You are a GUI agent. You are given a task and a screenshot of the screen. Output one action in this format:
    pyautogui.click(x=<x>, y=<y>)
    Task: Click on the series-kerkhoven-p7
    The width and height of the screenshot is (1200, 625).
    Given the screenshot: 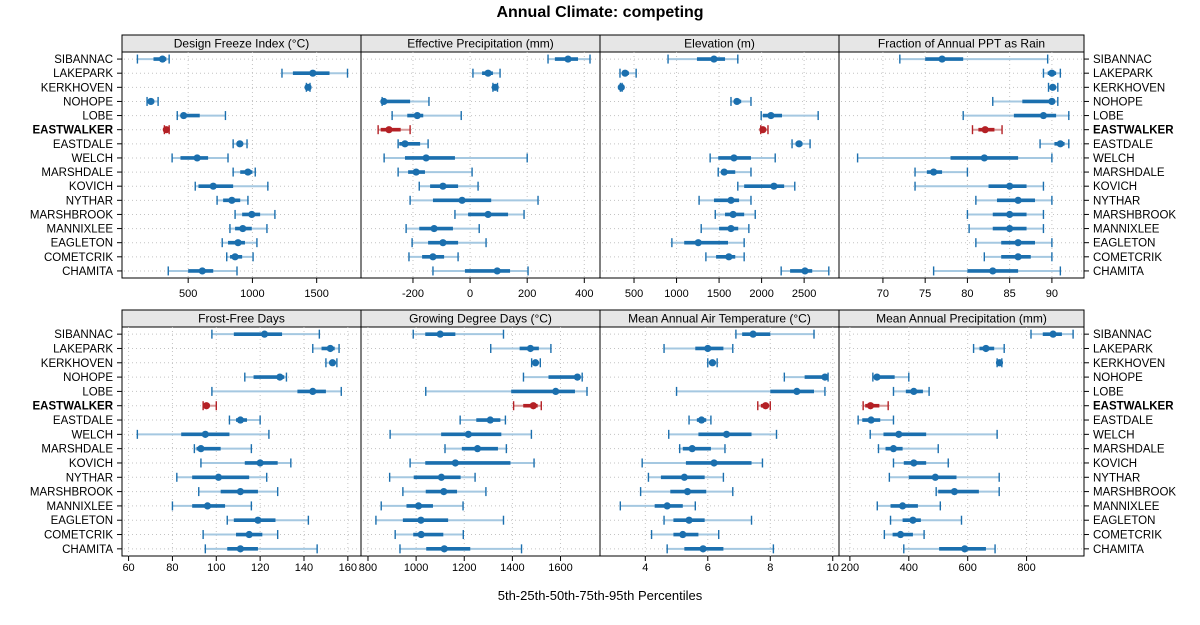 What is the action you would take?
    pyautogui.click(x=999, y=363)
    